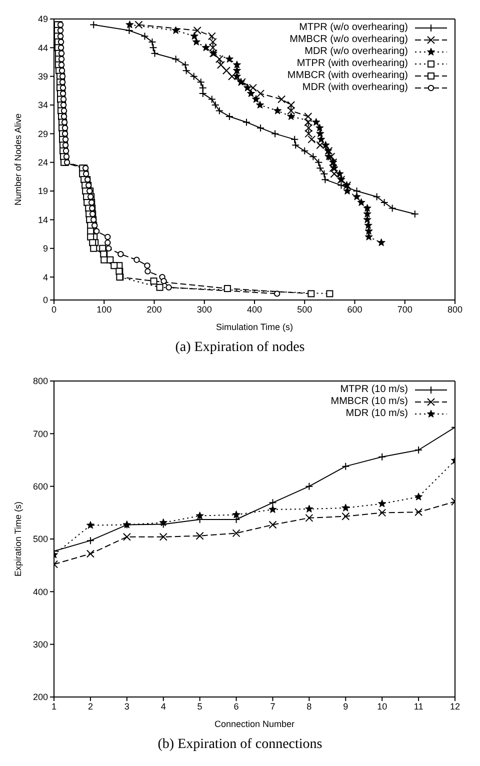 This screenshot has width=480, height=766. What do you see at coordinates (43, 47) in the screenshot?
I see `y-tick-label: 44` at bounding box center [43, 47].